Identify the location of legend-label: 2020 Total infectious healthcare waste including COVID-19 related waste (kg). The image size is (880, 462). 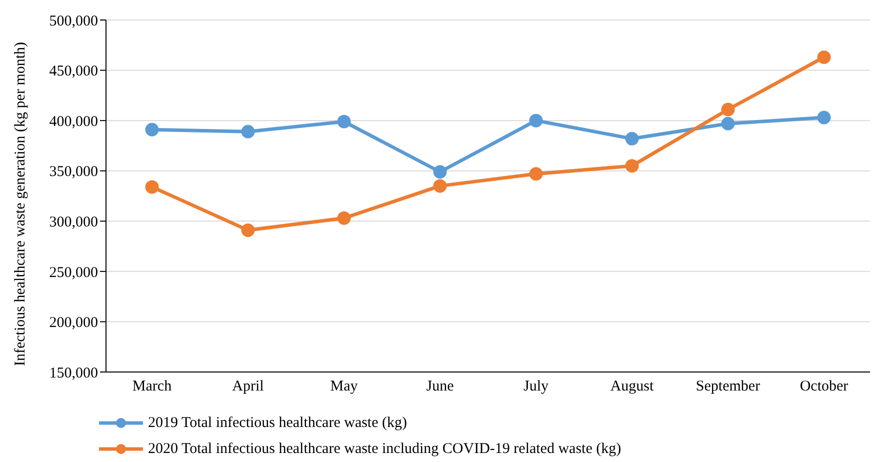
(385, 449).